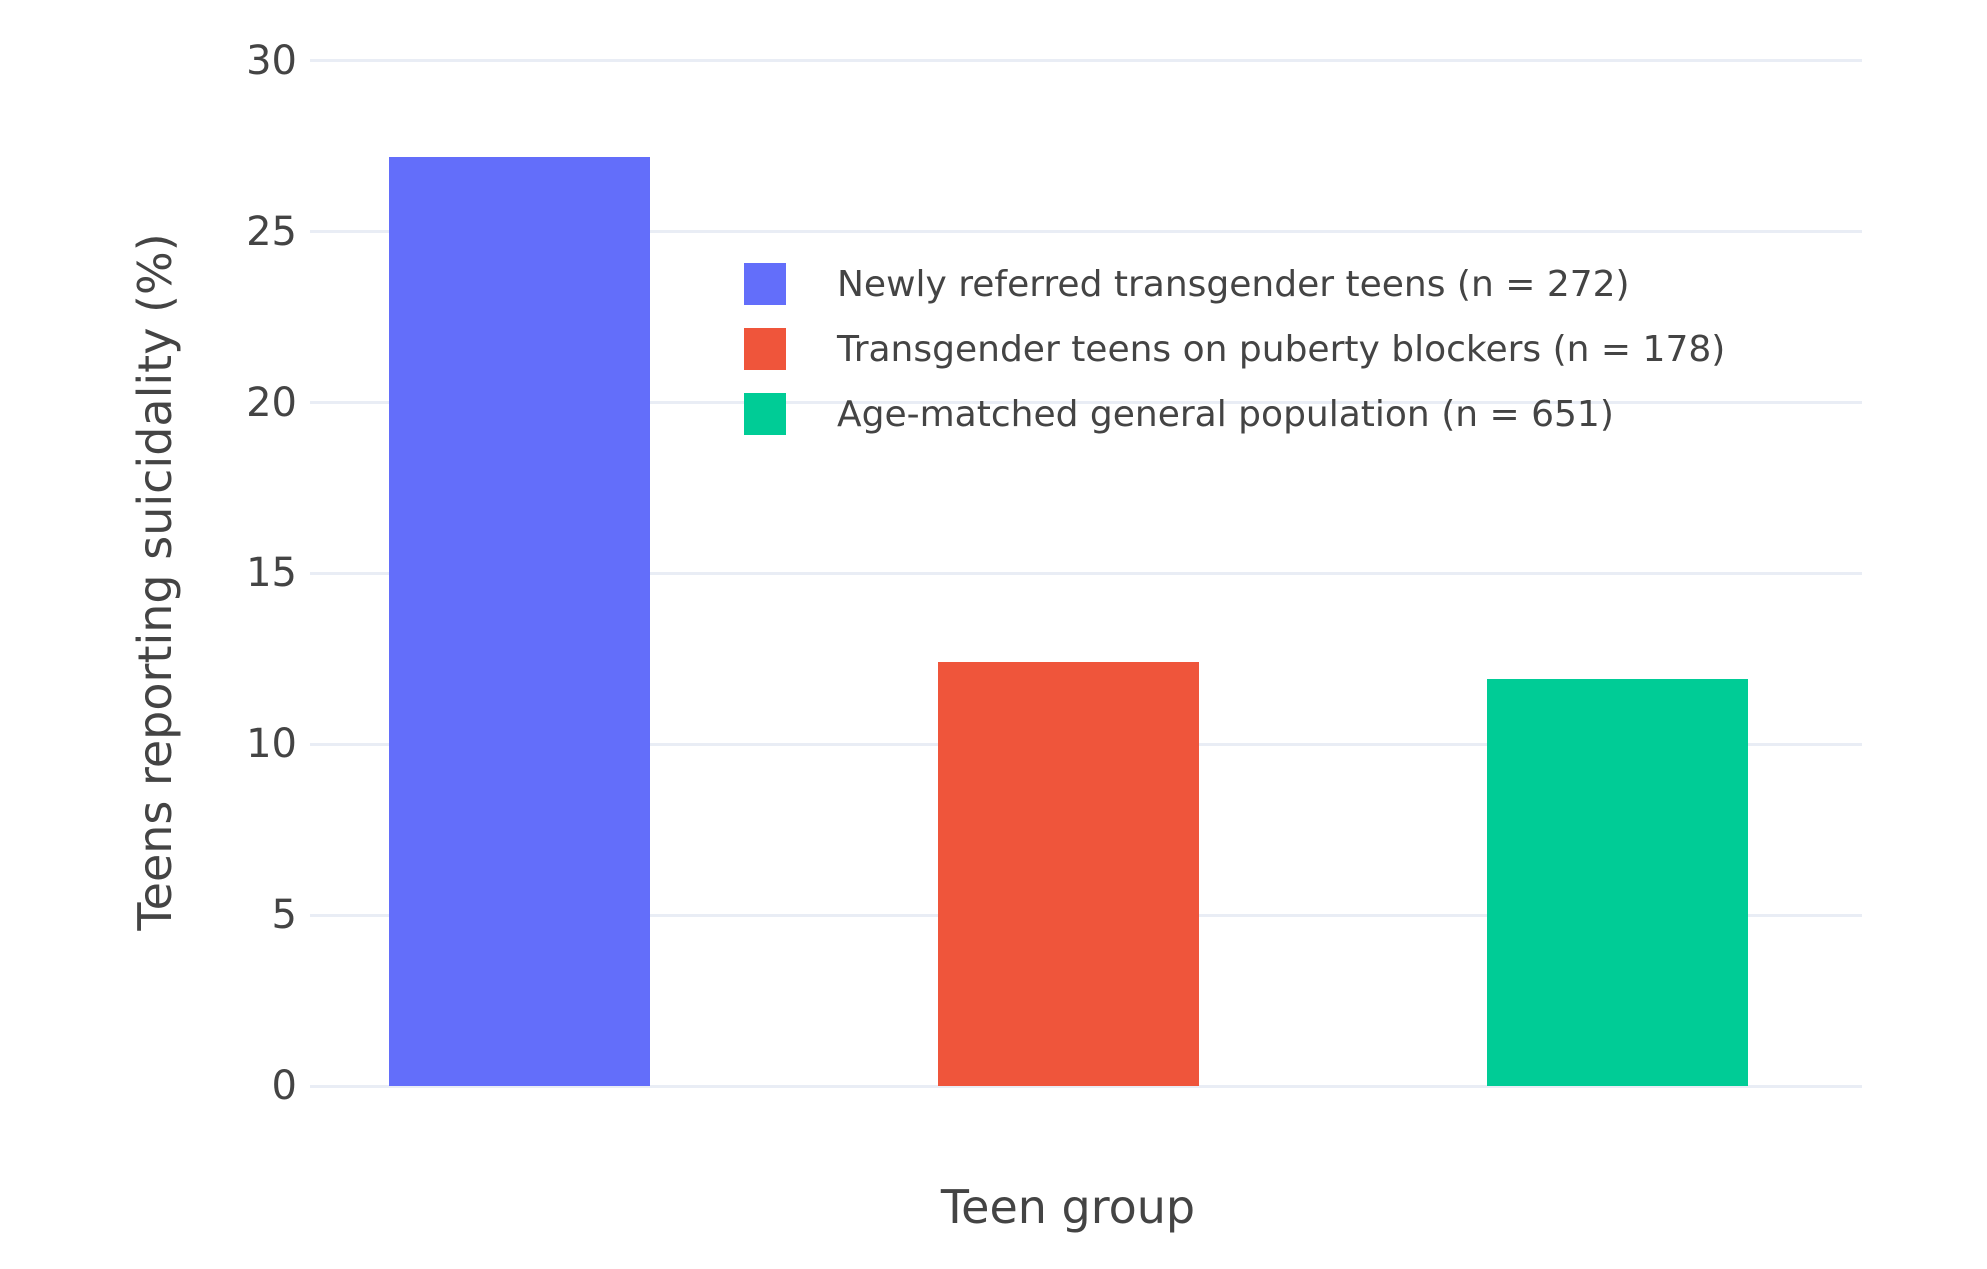 The height and width of the screenshot is (1269, 1987). What do you see at coordinates (1068, 1207) in the screenshot?
I see `x-axis-title: Teen group` at bounding box center [1068, 1207].